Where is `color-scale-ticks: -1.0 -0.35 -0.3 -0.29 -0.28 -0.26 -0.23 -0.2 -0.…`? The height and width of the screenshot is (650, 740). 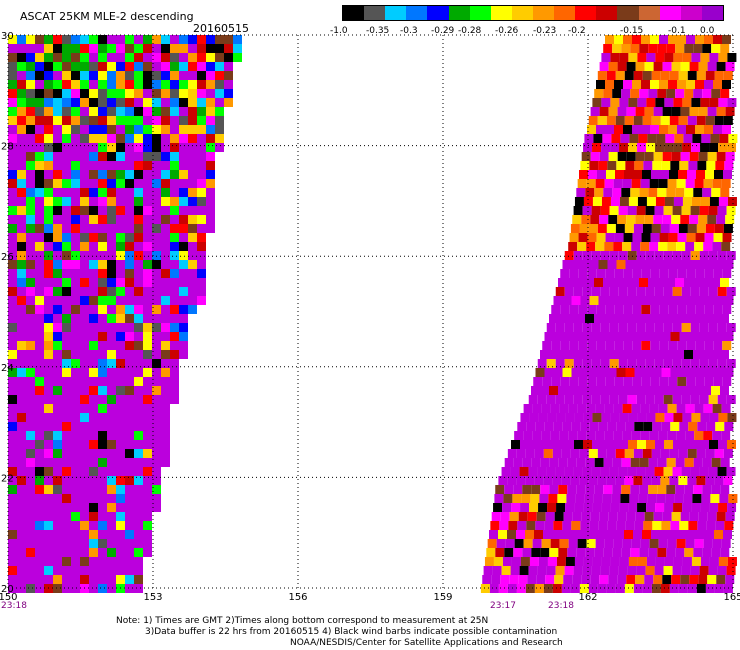 color-scale-ticks: -1.0 -0.35 -0.3 -0.29 -0.28 -0.26 -0.23 -0.2 -0.… is located at coordinates (530, 32).